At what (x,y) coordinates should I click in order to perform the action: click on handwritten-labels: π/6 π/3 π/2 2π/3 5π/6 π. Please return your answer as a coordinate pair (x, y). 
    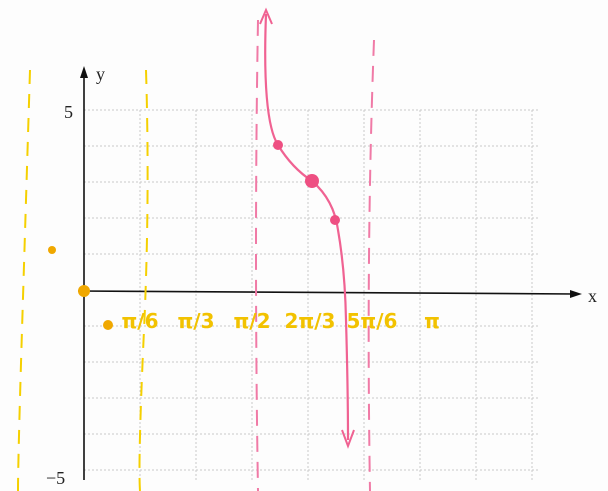
    Looking at the image, I should click on (280, 321).